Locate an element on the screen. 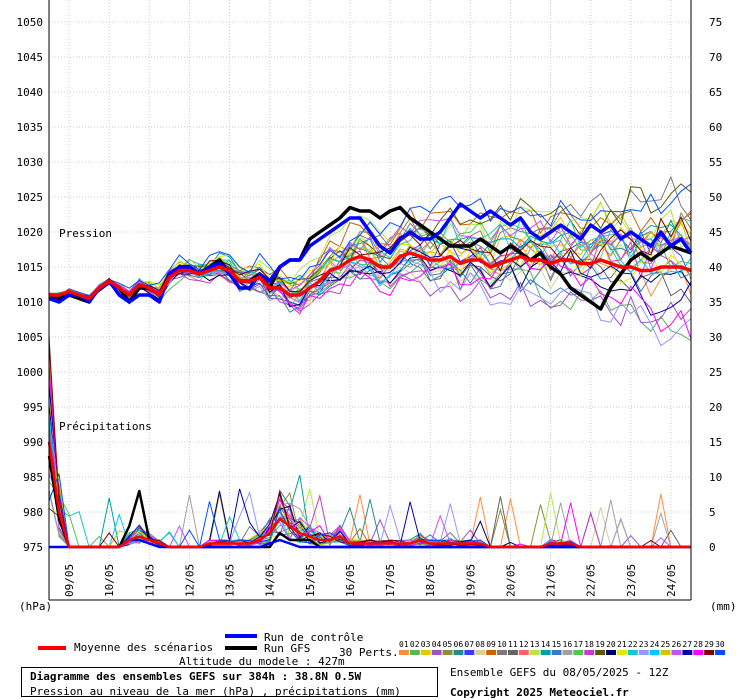 This screenshot has height=700, width=740. left-tick-label: 990 is located at coordinates (33, 442).